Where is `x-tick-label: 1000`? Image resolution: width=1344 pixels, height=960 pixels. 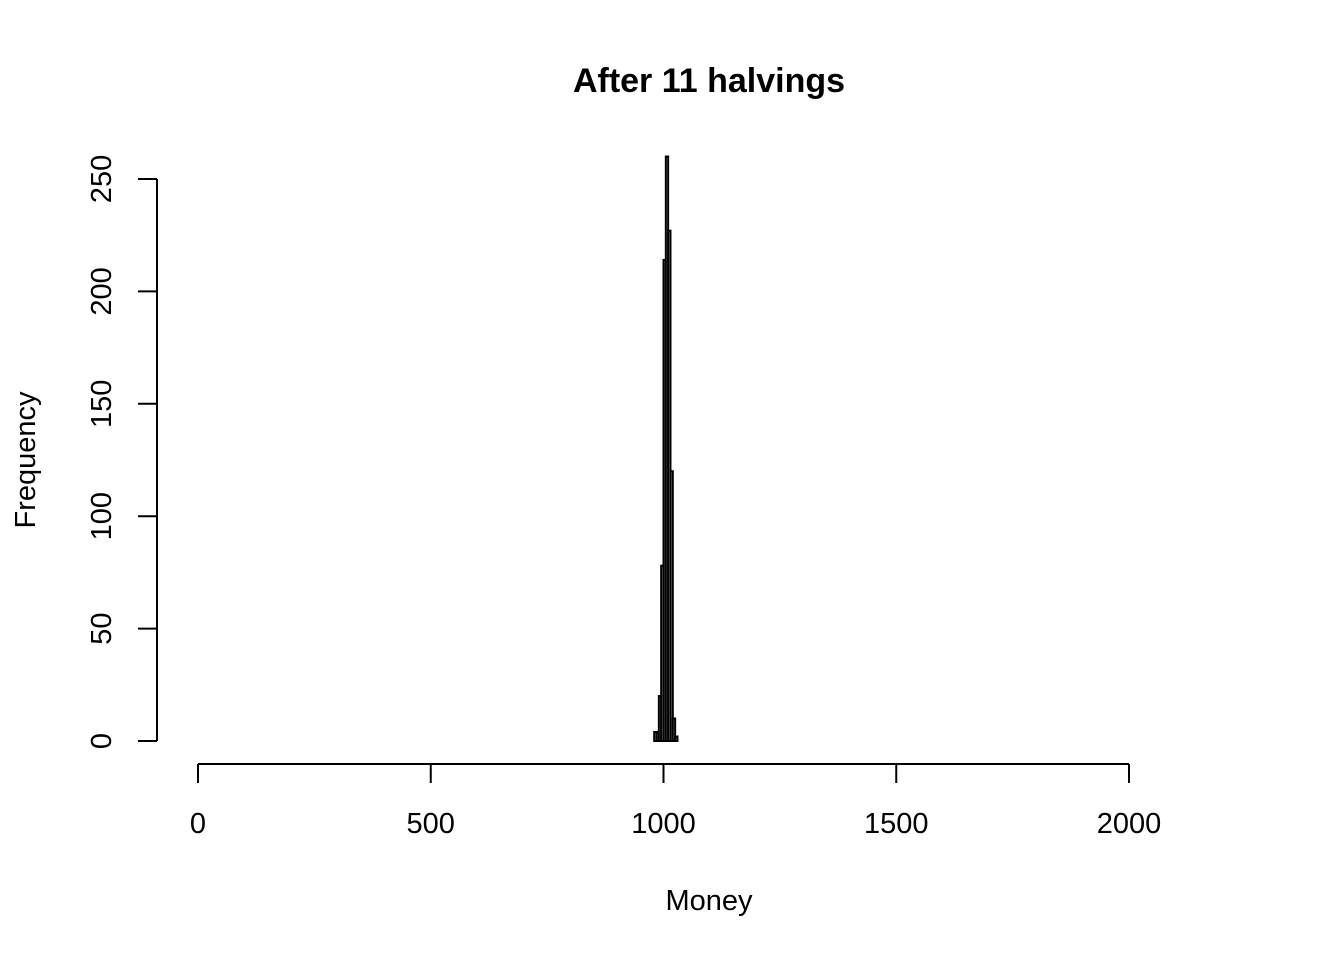 x-tick-label: 1000 is located at coordinates (663, 824).